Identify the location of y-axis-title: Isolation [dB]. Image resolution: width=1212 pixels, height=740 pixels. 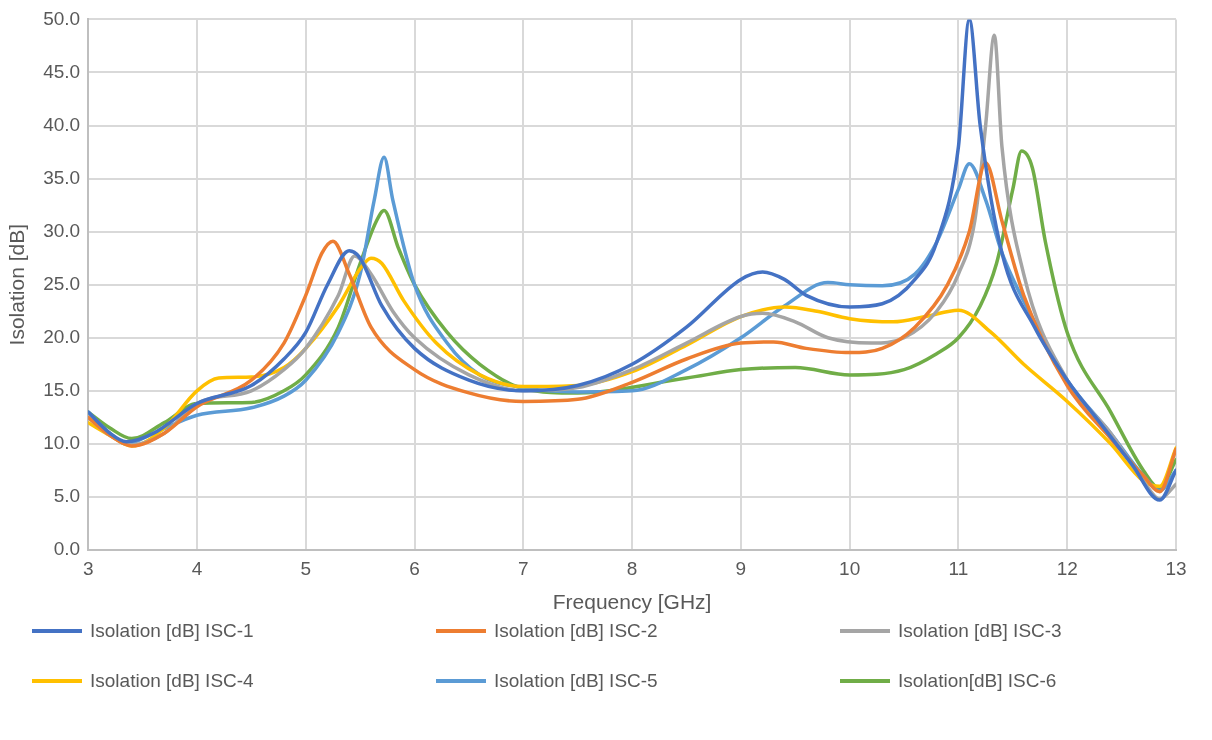
(17, 285).